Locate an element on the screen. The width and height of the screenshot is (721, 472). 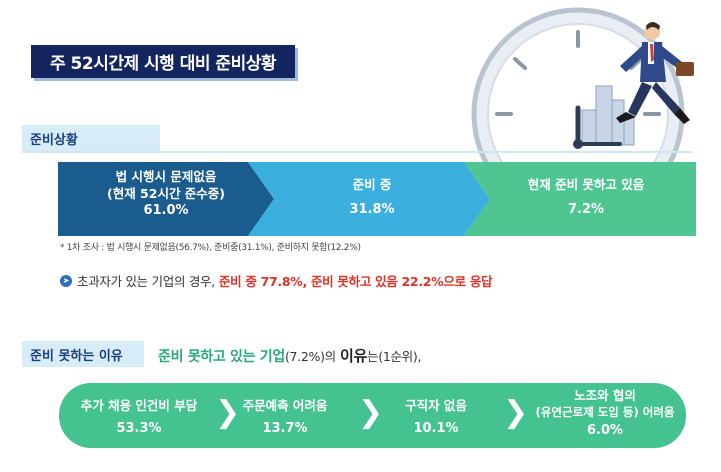
readiness-section-tag: 준비상황 is located at coordinates (91, 138).